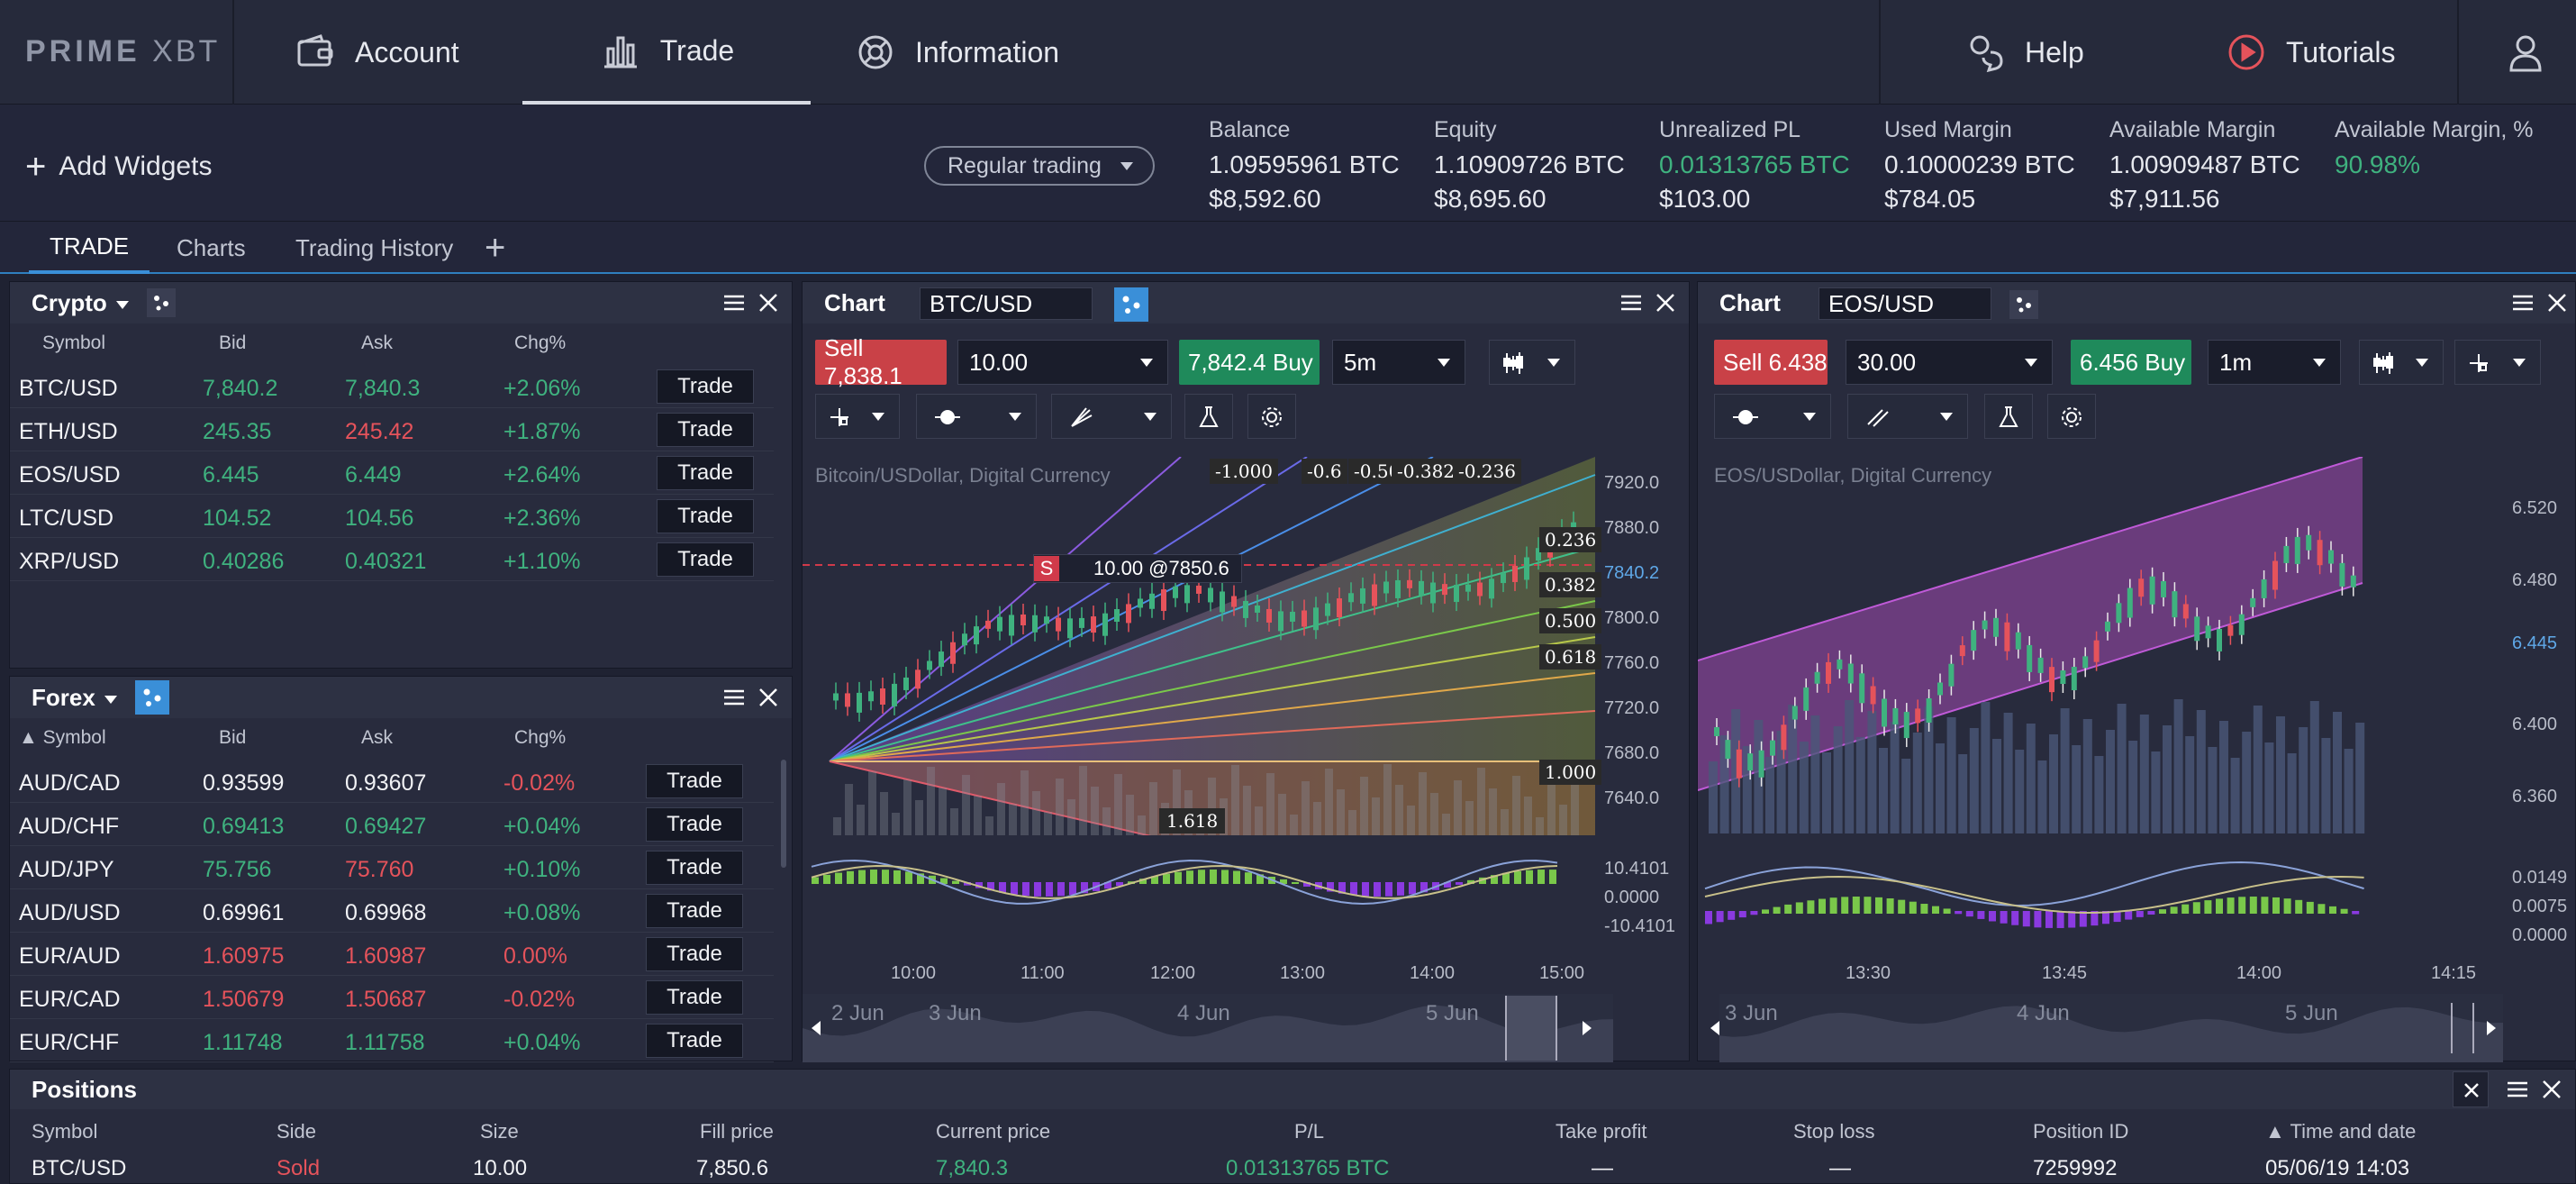 This screenshot has height=1184, width=2576. What do you see at coordinates (957, 52) in the screenshot?
I see `nav-information: Information` at bounding box center [957, 52].